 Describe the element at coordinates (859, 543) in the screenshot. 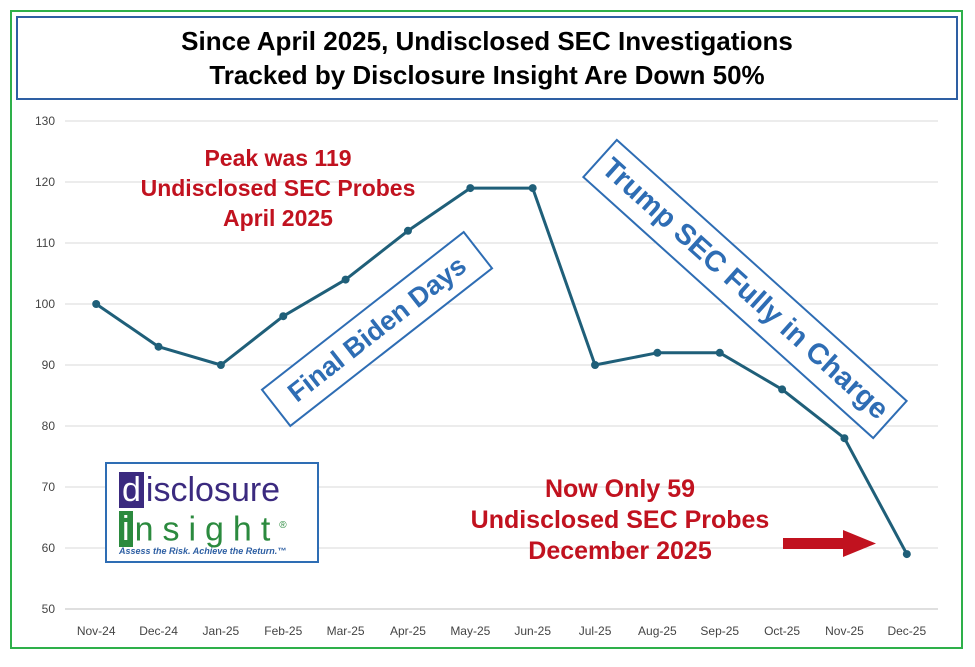

I see `red-arrow-head` at that location.